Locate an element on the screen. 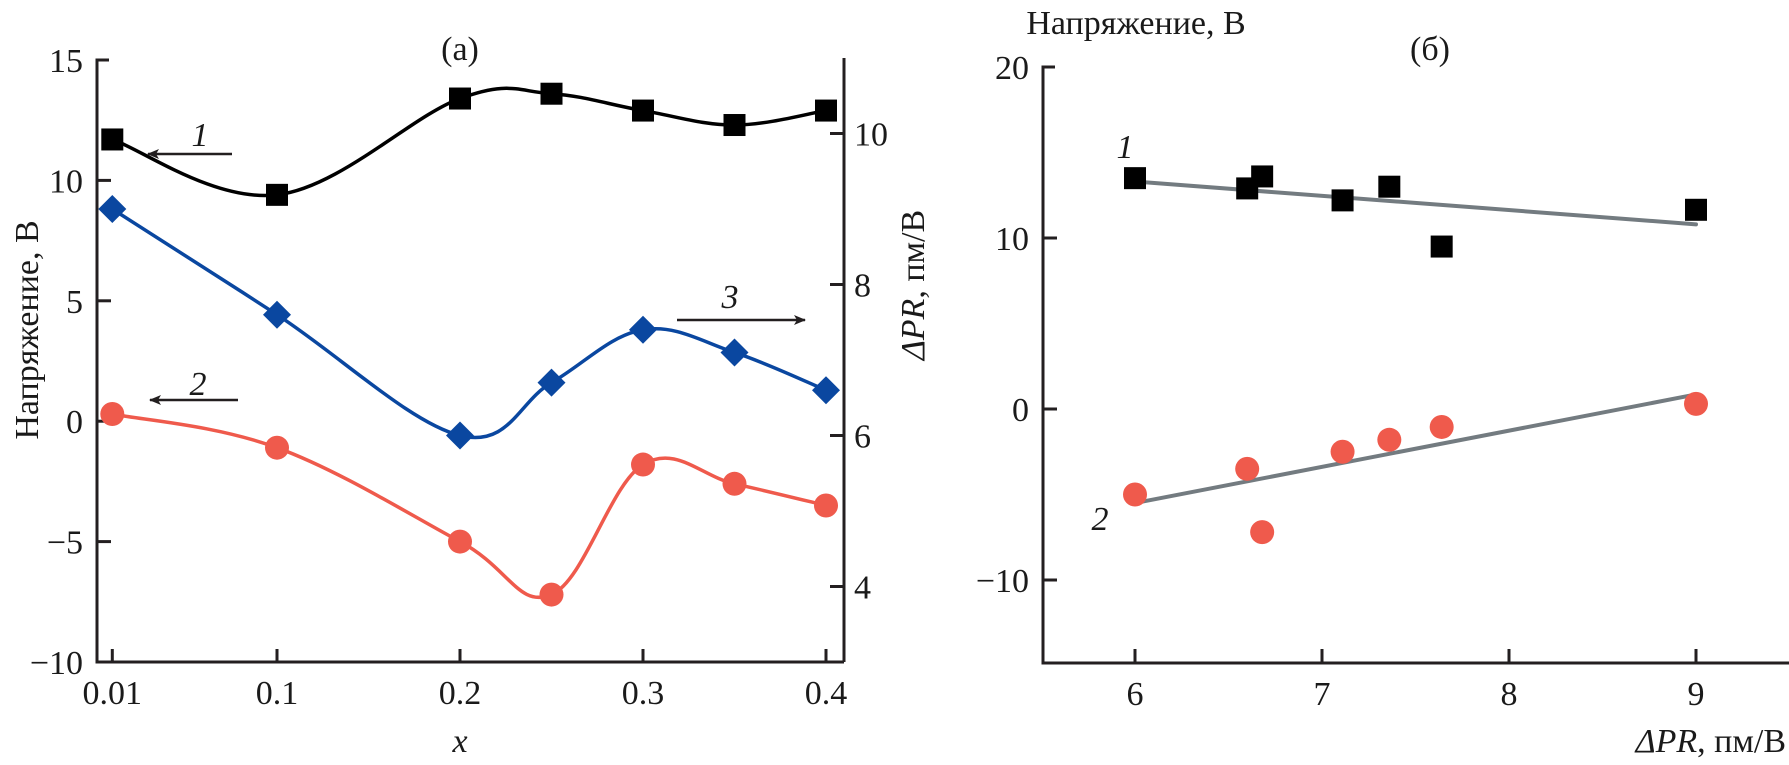  panel-a-x-tick-label: 0.01 is located at coordinates (113, 693).